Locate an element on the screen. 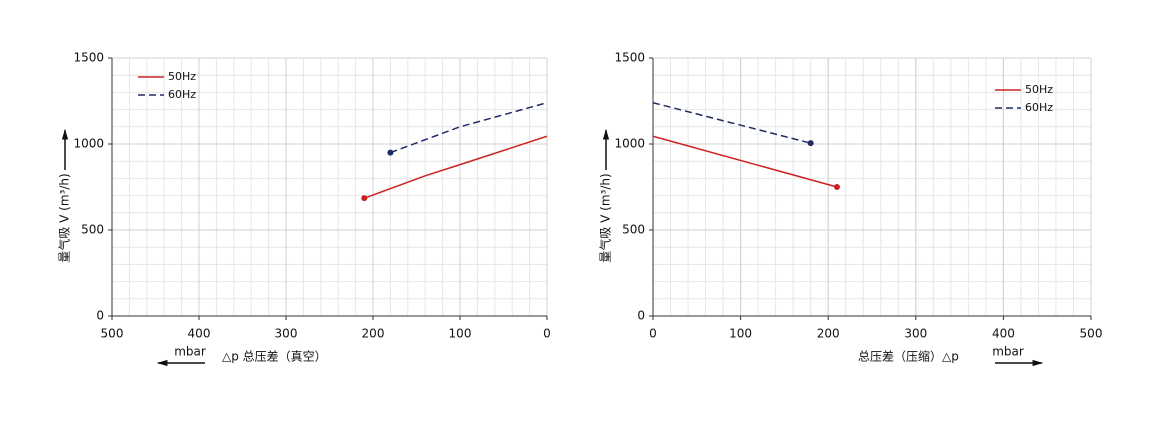 This screenshot has width=1160, height=424. x-axis-label: △p 总压差（真空） is located at coordinates (274, 357).